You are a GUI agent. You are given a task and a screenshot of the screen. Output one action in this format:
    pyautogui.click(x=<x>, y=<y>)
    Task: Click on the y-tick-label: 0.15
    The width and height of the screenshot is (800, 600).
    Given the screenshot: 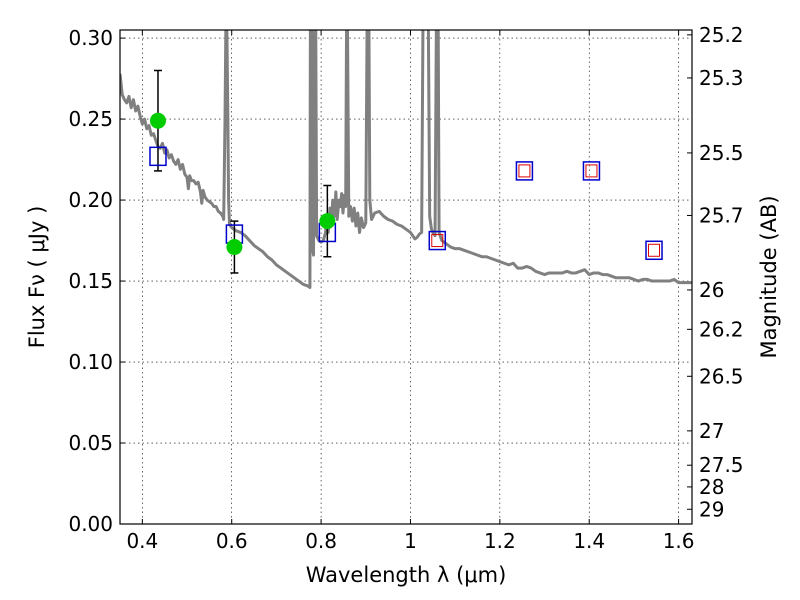 What is the action you would take?
    pyautogui.click(x=90, y=281)
    